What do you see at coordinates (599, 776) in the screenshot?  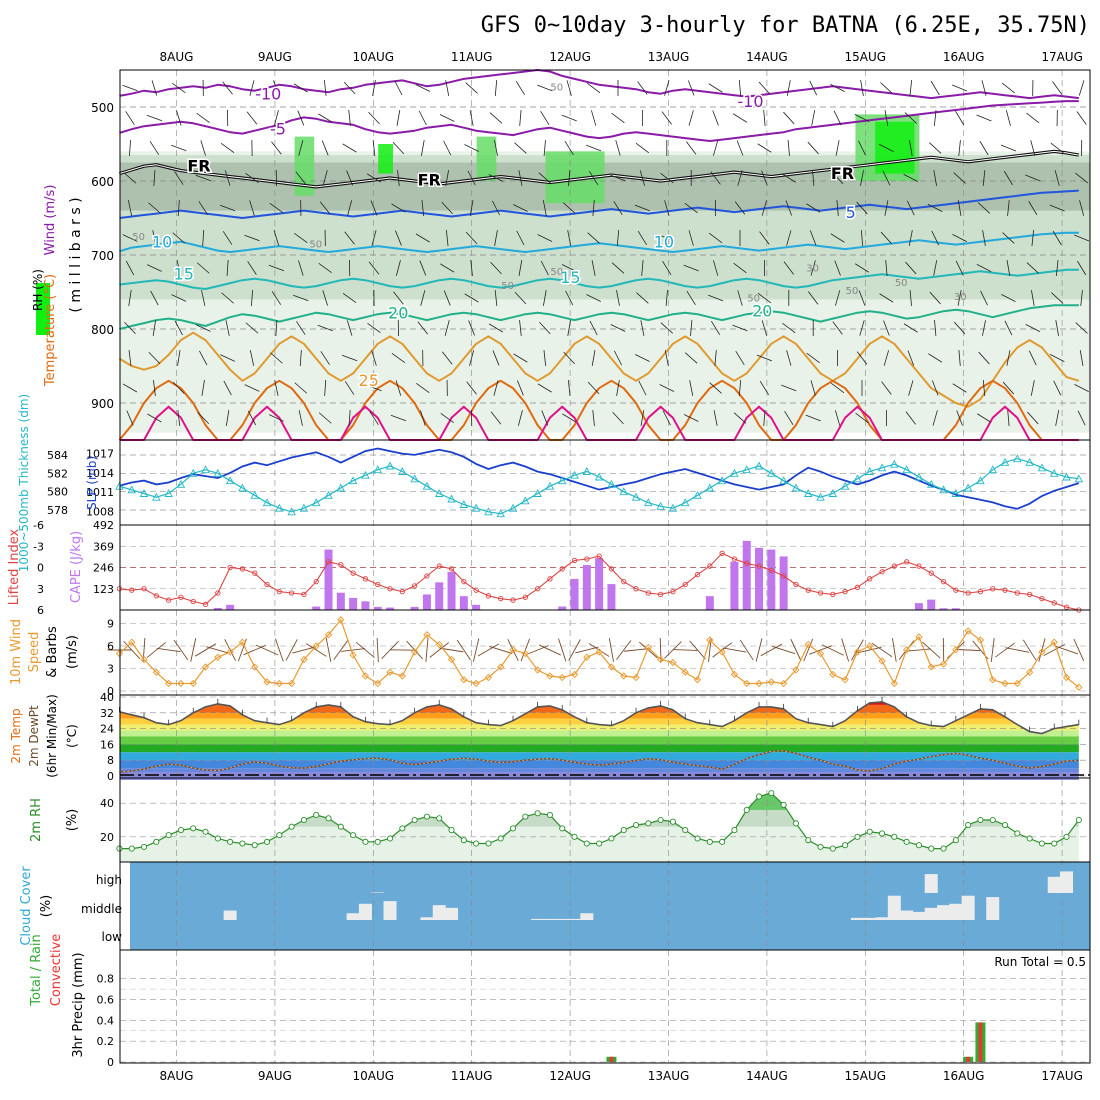 I see `temp-color-band` at bounding box center [599, 776].